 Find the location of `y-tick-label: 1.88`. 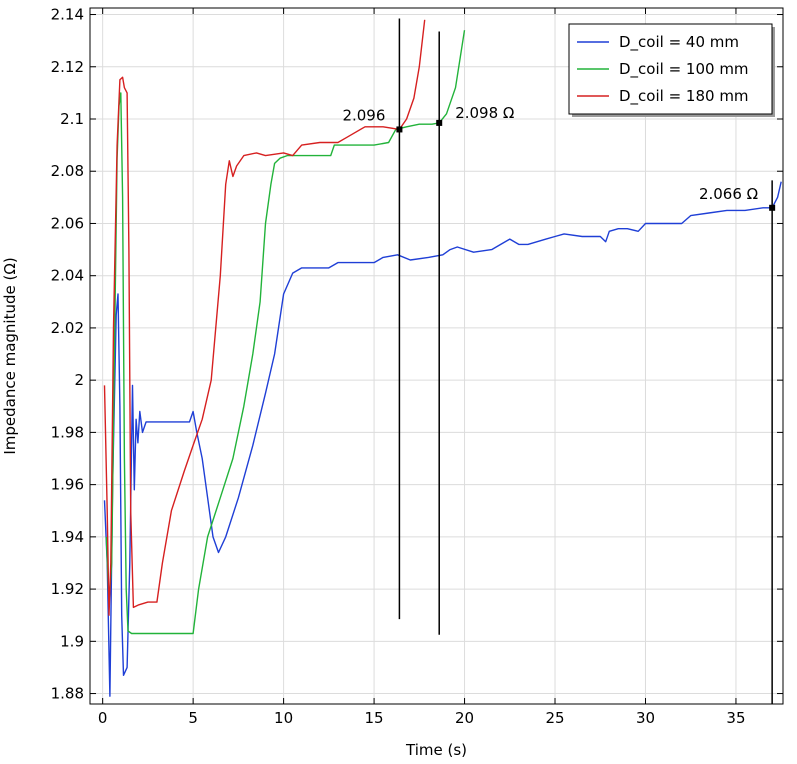

y-tick-label: 1.88 is located at coordinates (67, 694).